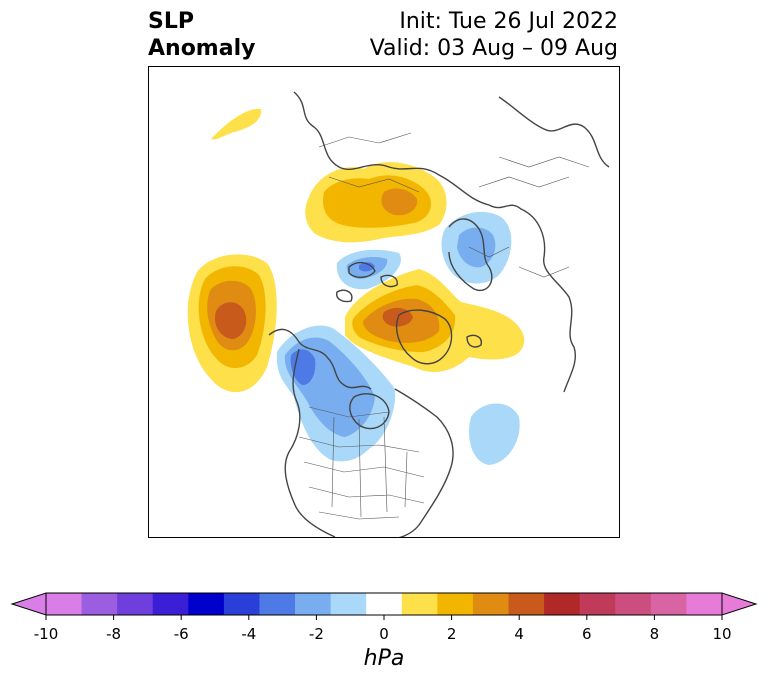 The image size is (768, 684). I want to click on title-line-1: SLP, so click(171, 21).